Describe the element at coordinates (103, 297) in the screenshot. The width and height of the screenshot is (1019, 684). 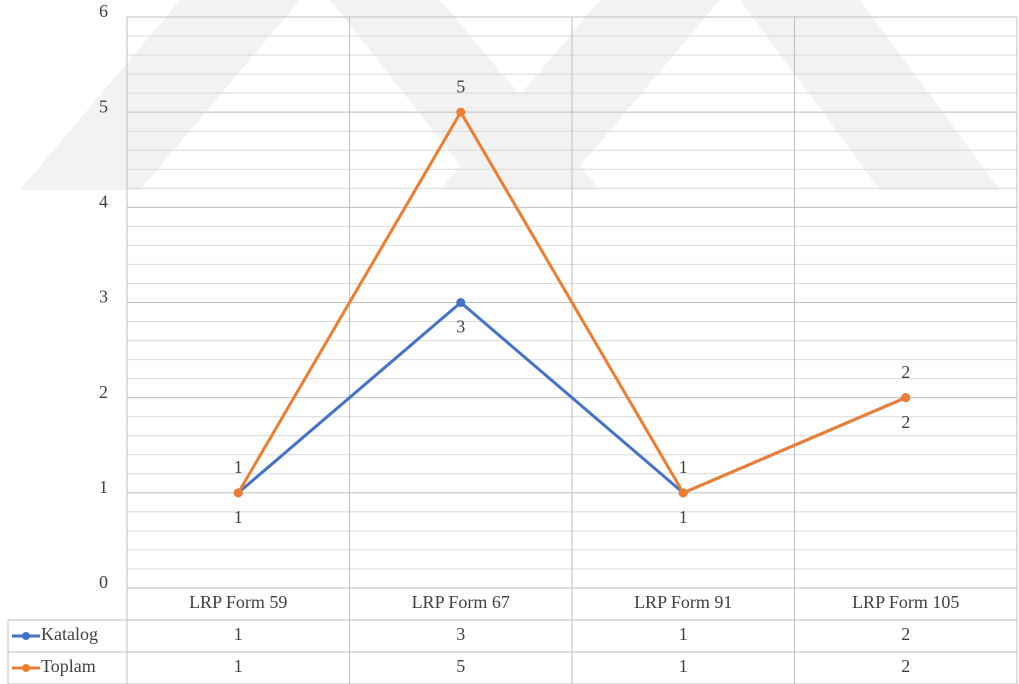
I see `y-tick-label: 3` at that location.